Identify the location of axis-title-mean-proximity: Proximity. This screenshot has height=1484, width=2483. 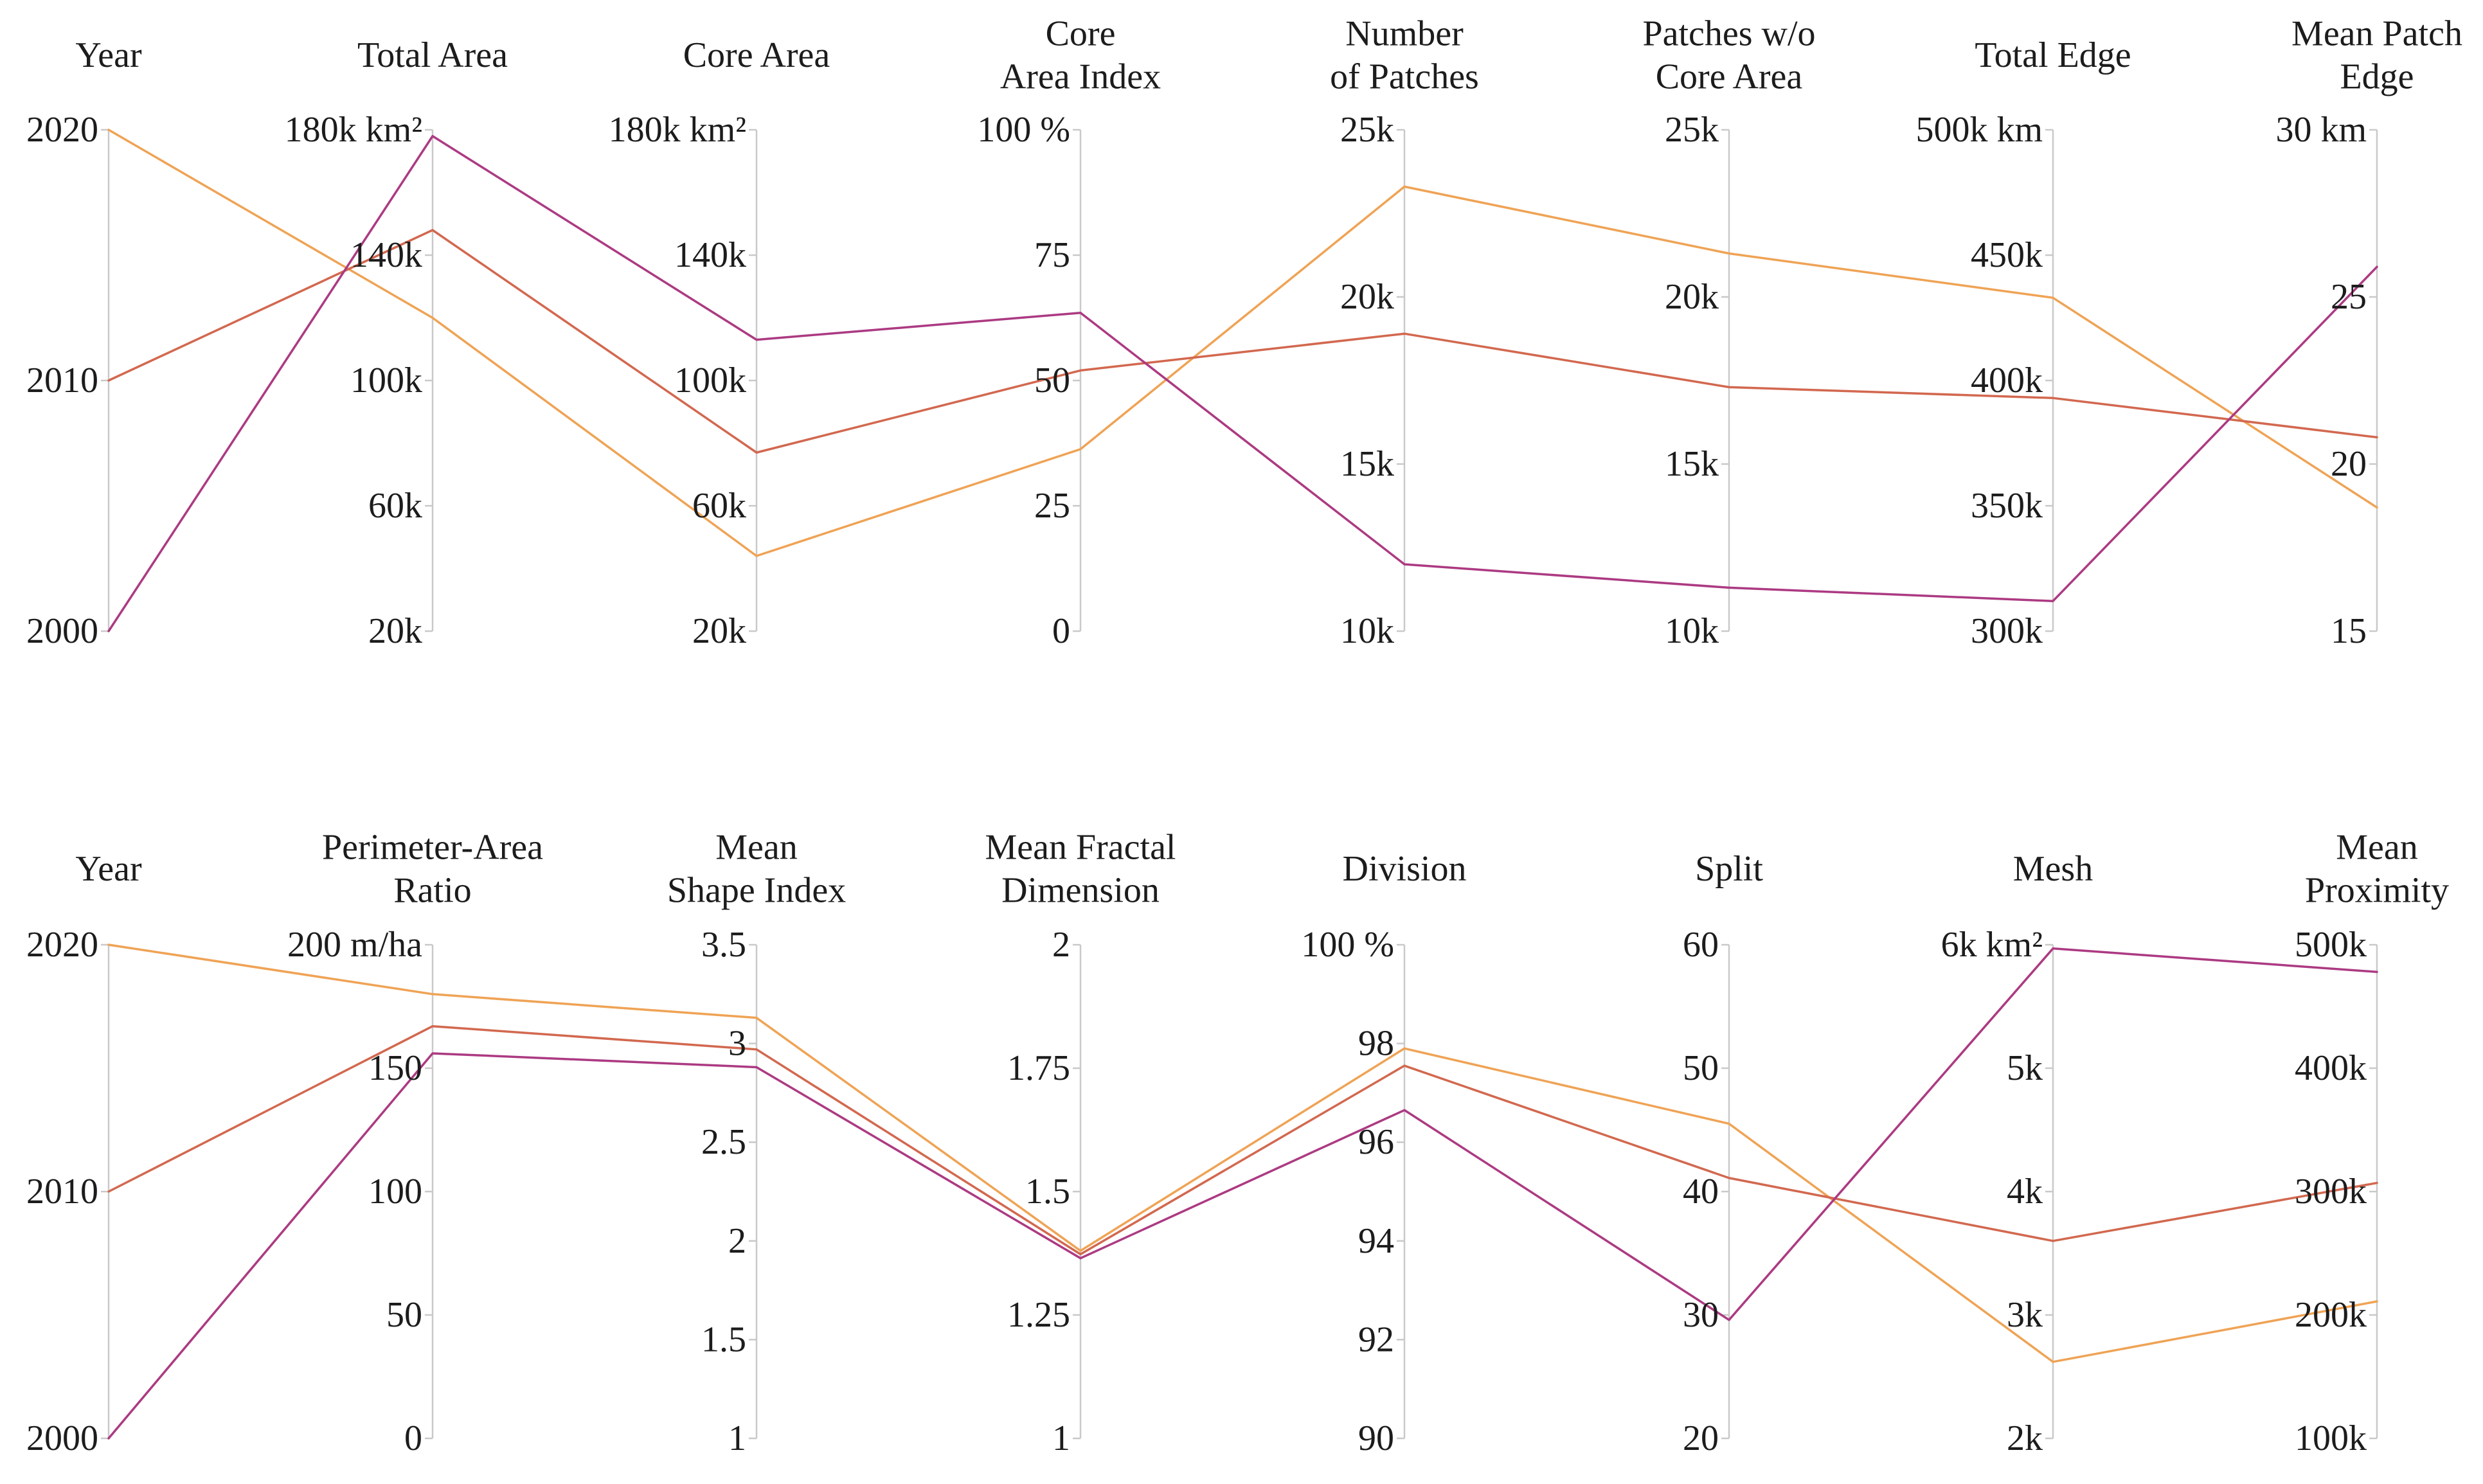
(2377, 891).